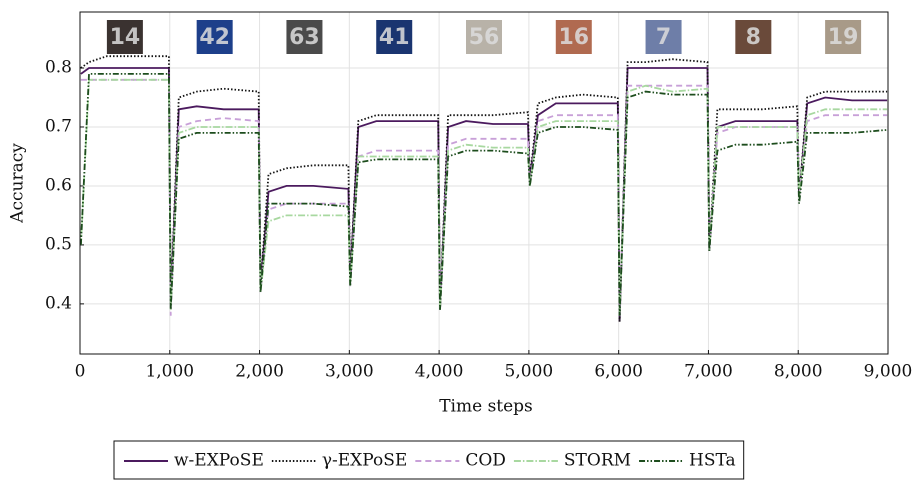 The image size is (921, 481). What do you see at coordinates (485, 461) in the screenshot?
I see `legend-label: COD` at bounding box center [485, 461].